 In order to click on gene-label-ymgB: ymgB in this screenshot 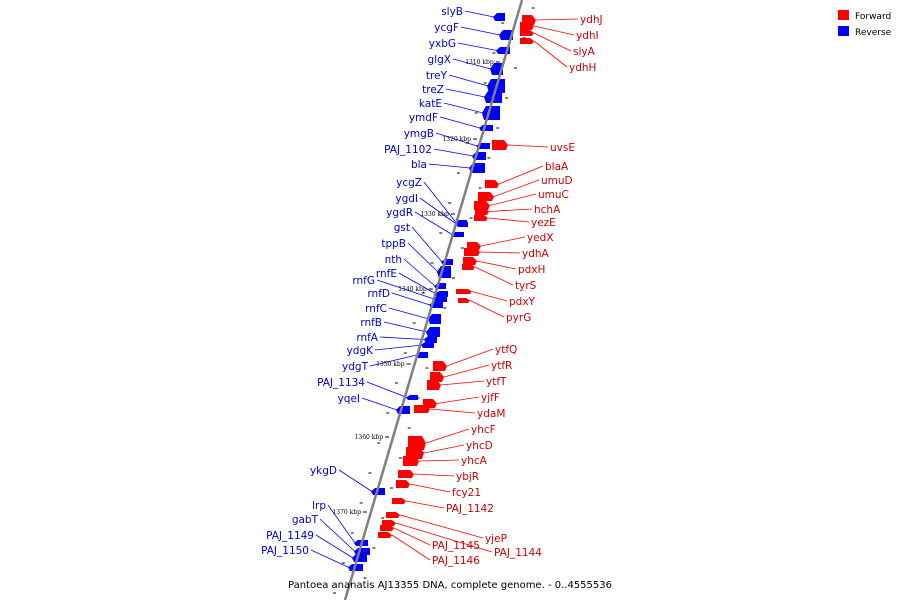, I will do `click(419, 134)`.